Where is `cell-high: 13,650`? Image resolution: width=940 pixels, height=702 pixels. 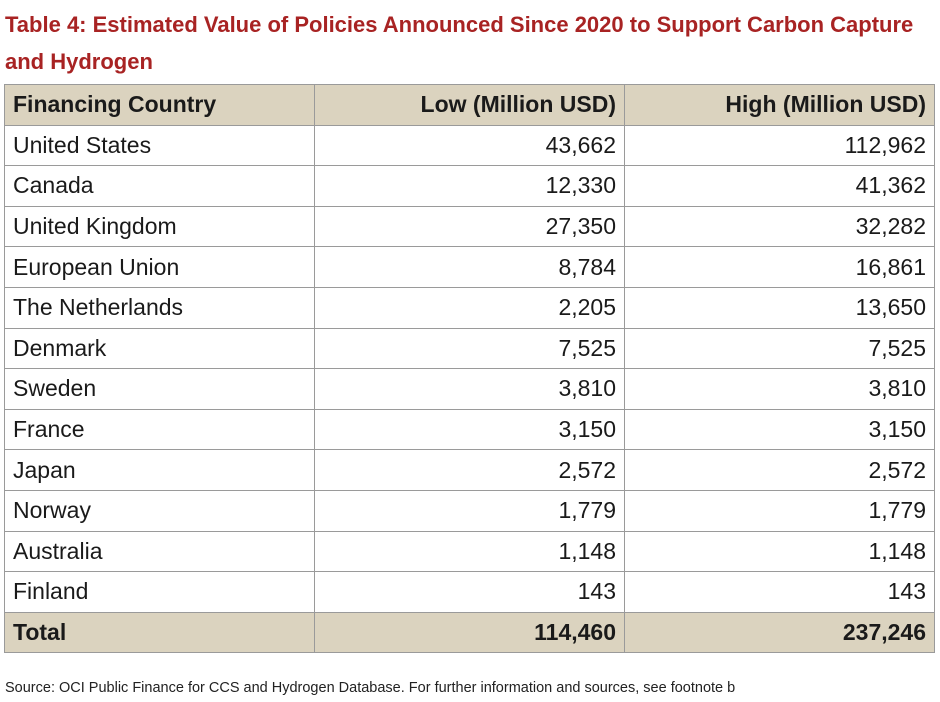 cell-high: 13,650 is located at coordinates (779, 307).